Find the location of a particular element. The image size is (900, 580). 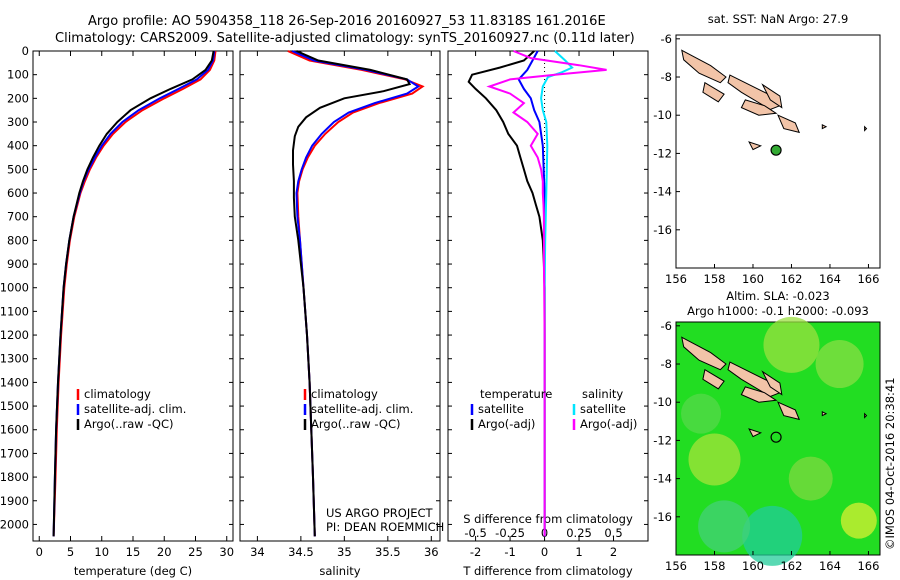

legend-title: salinity is located at coordinates (602, 394).